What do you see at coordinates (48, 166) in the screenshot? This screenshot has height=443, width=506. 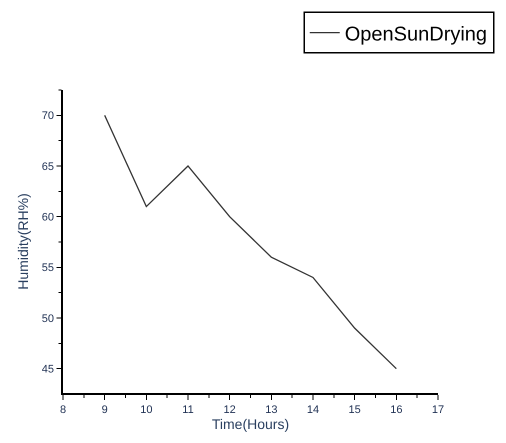 I see `y-tick-label: 65` at bounding box center [48, 166].